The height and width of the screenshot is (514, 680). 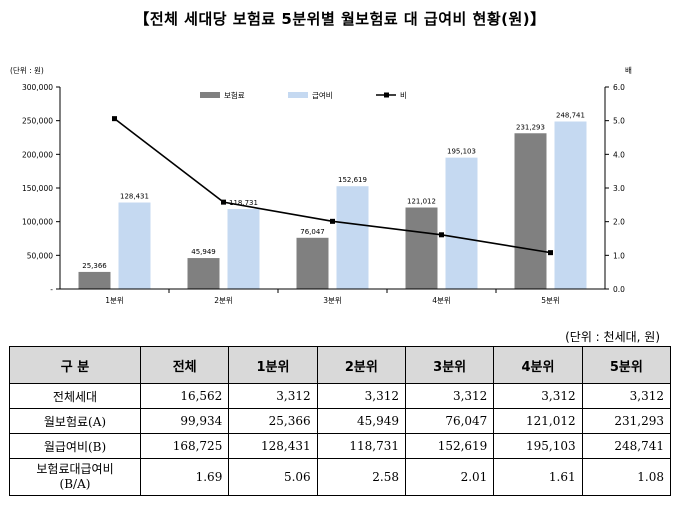 I want to click on table-header-cell: 2분위, so click(x=361, y=365).